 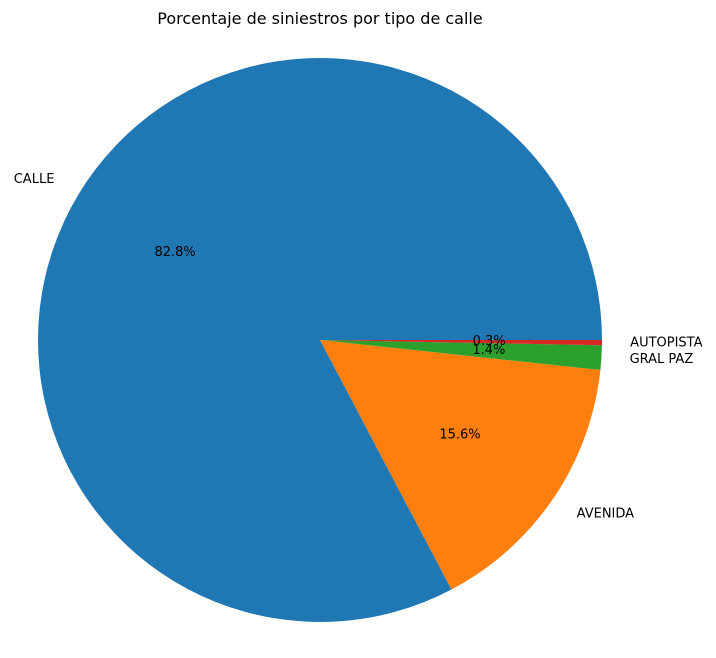 What do you see at coordinates (174, 252) in the screenshot?
I see `slice-pct-calle: 82.8%` at bounding box center [174, 252].